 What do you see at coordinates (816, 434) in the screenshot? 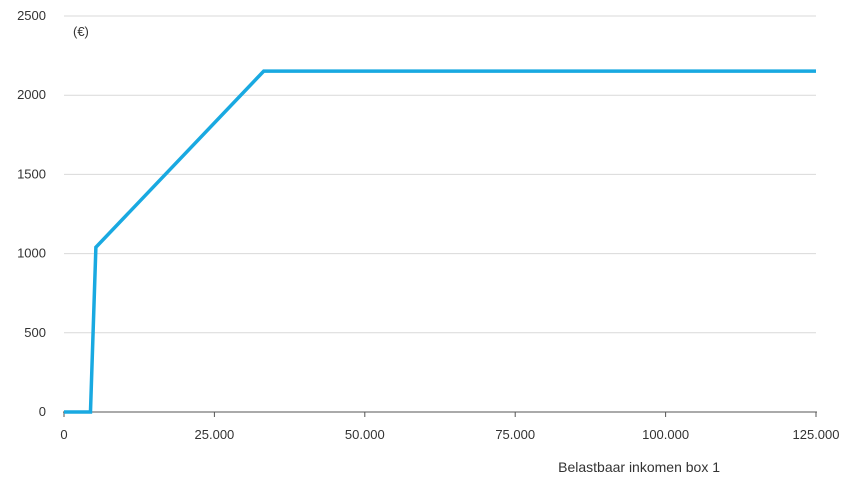
I see `x-tick-label: 125.000` at bounding box center [816, 434].